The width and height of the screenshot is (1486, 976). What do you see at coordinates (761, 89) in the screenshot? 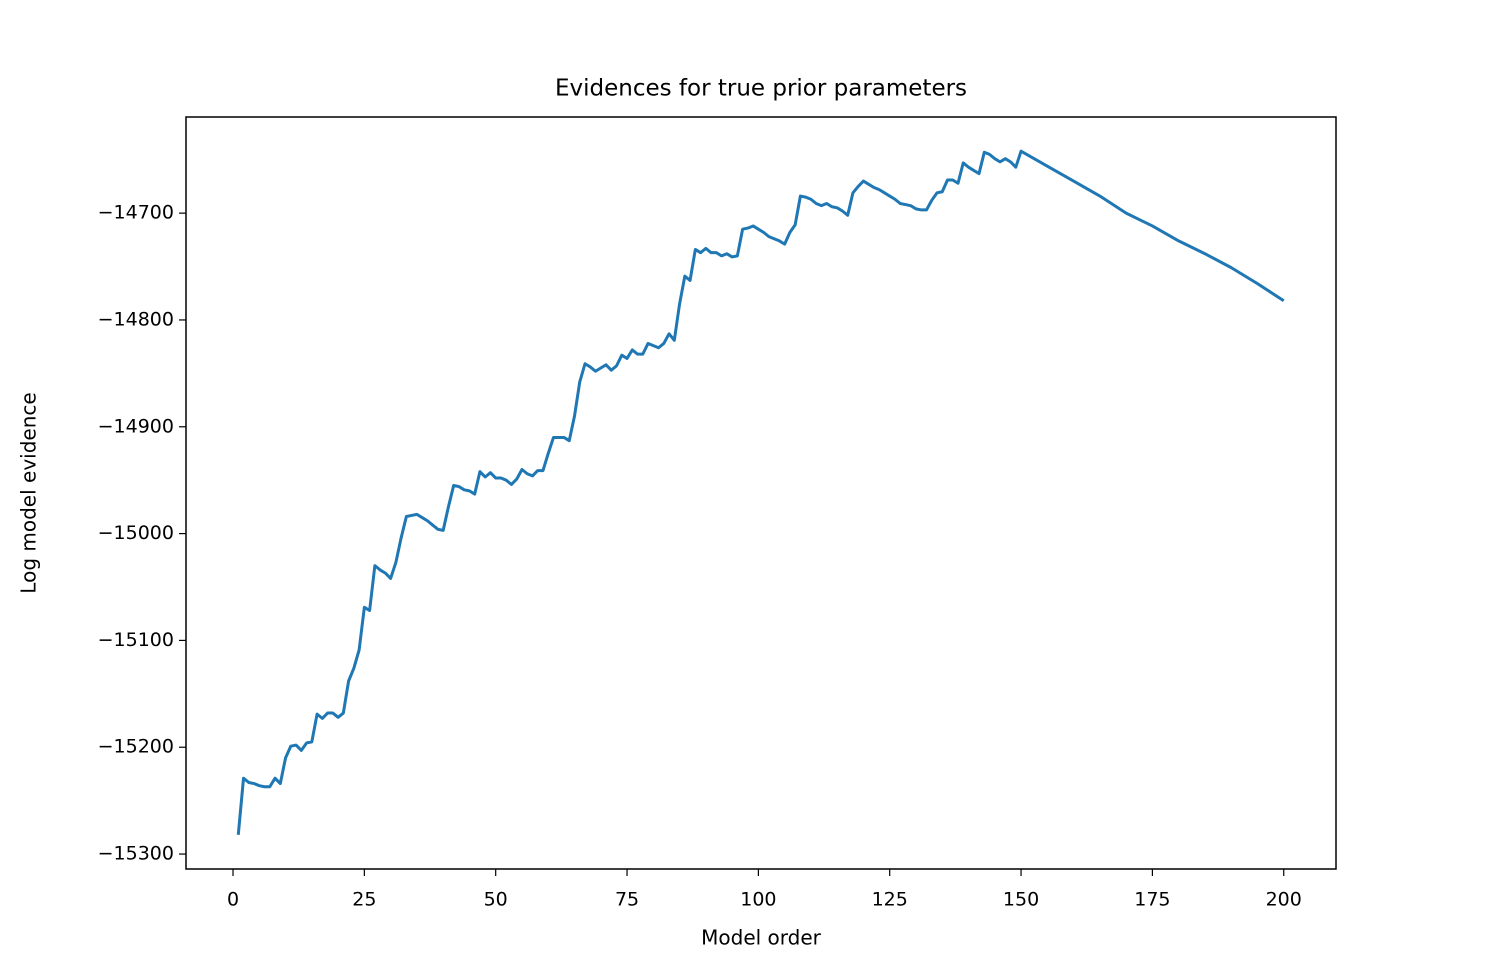
I see `chart-title: Evidences for true prior parameters` at bounding box center [761, 89].